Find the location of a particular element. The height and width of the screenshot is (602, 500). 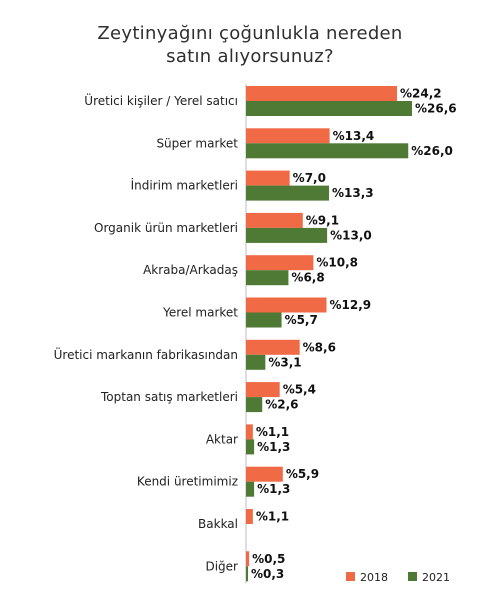

data-label-2021: %13,0 is located at coordinates (351, 235).